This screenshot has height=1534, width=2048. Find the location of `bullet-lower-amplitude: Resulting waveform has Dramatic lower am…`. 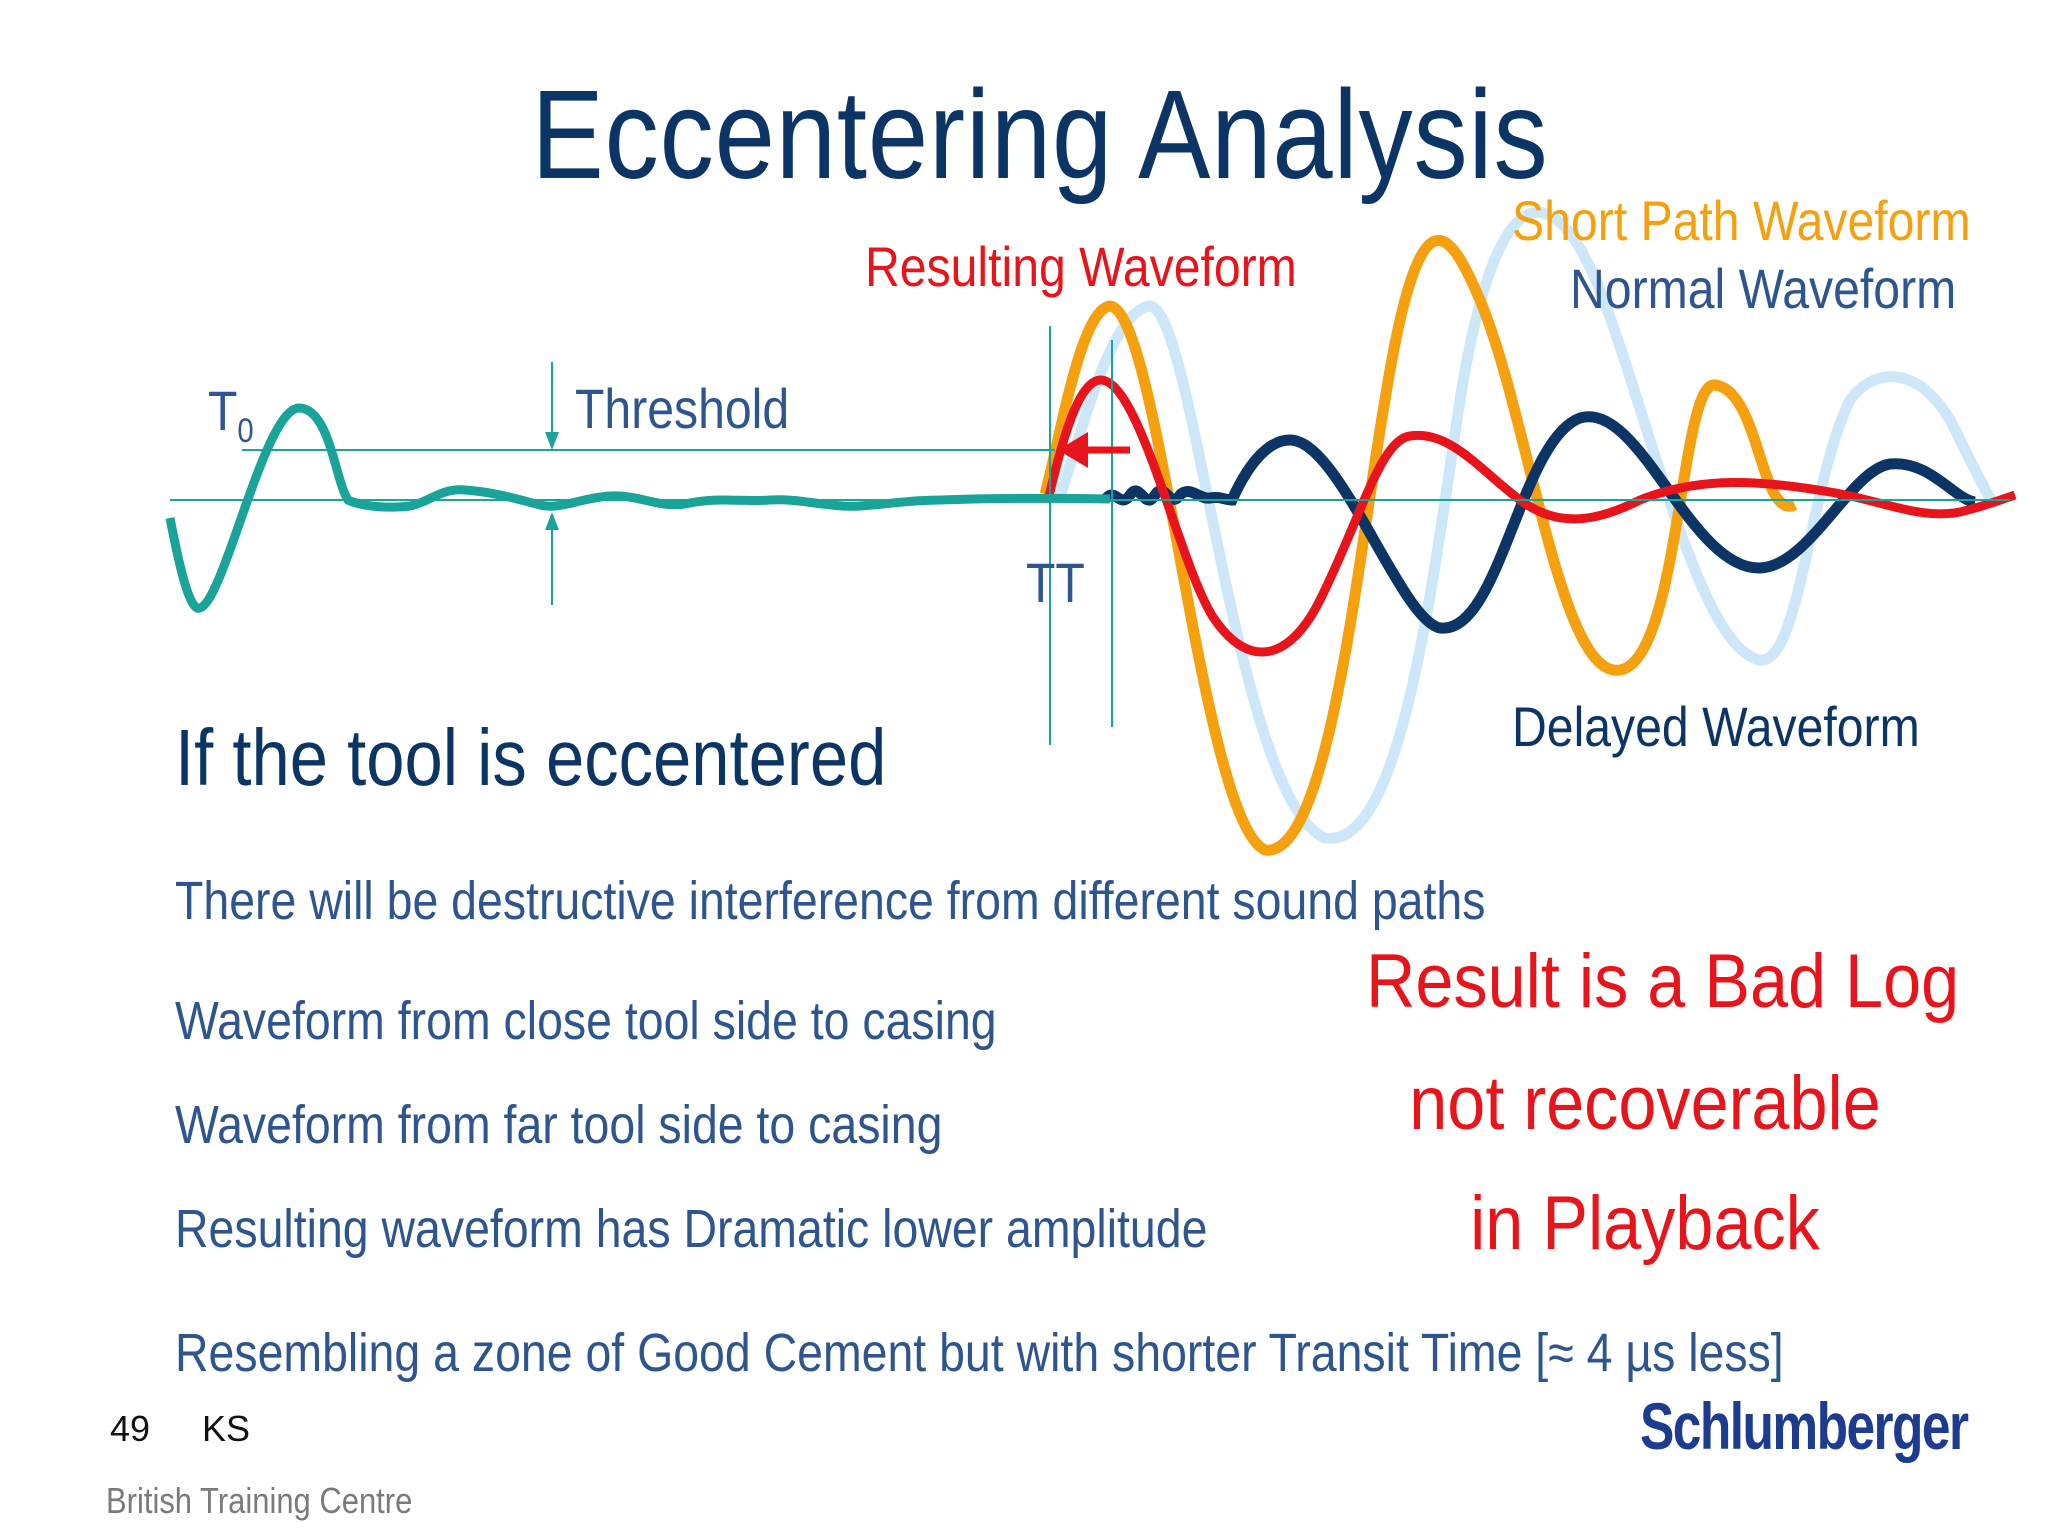

bullet-lower-amplitude: Resulting waveform has Dramatic lower am… is located at coordinates (691, 1229).